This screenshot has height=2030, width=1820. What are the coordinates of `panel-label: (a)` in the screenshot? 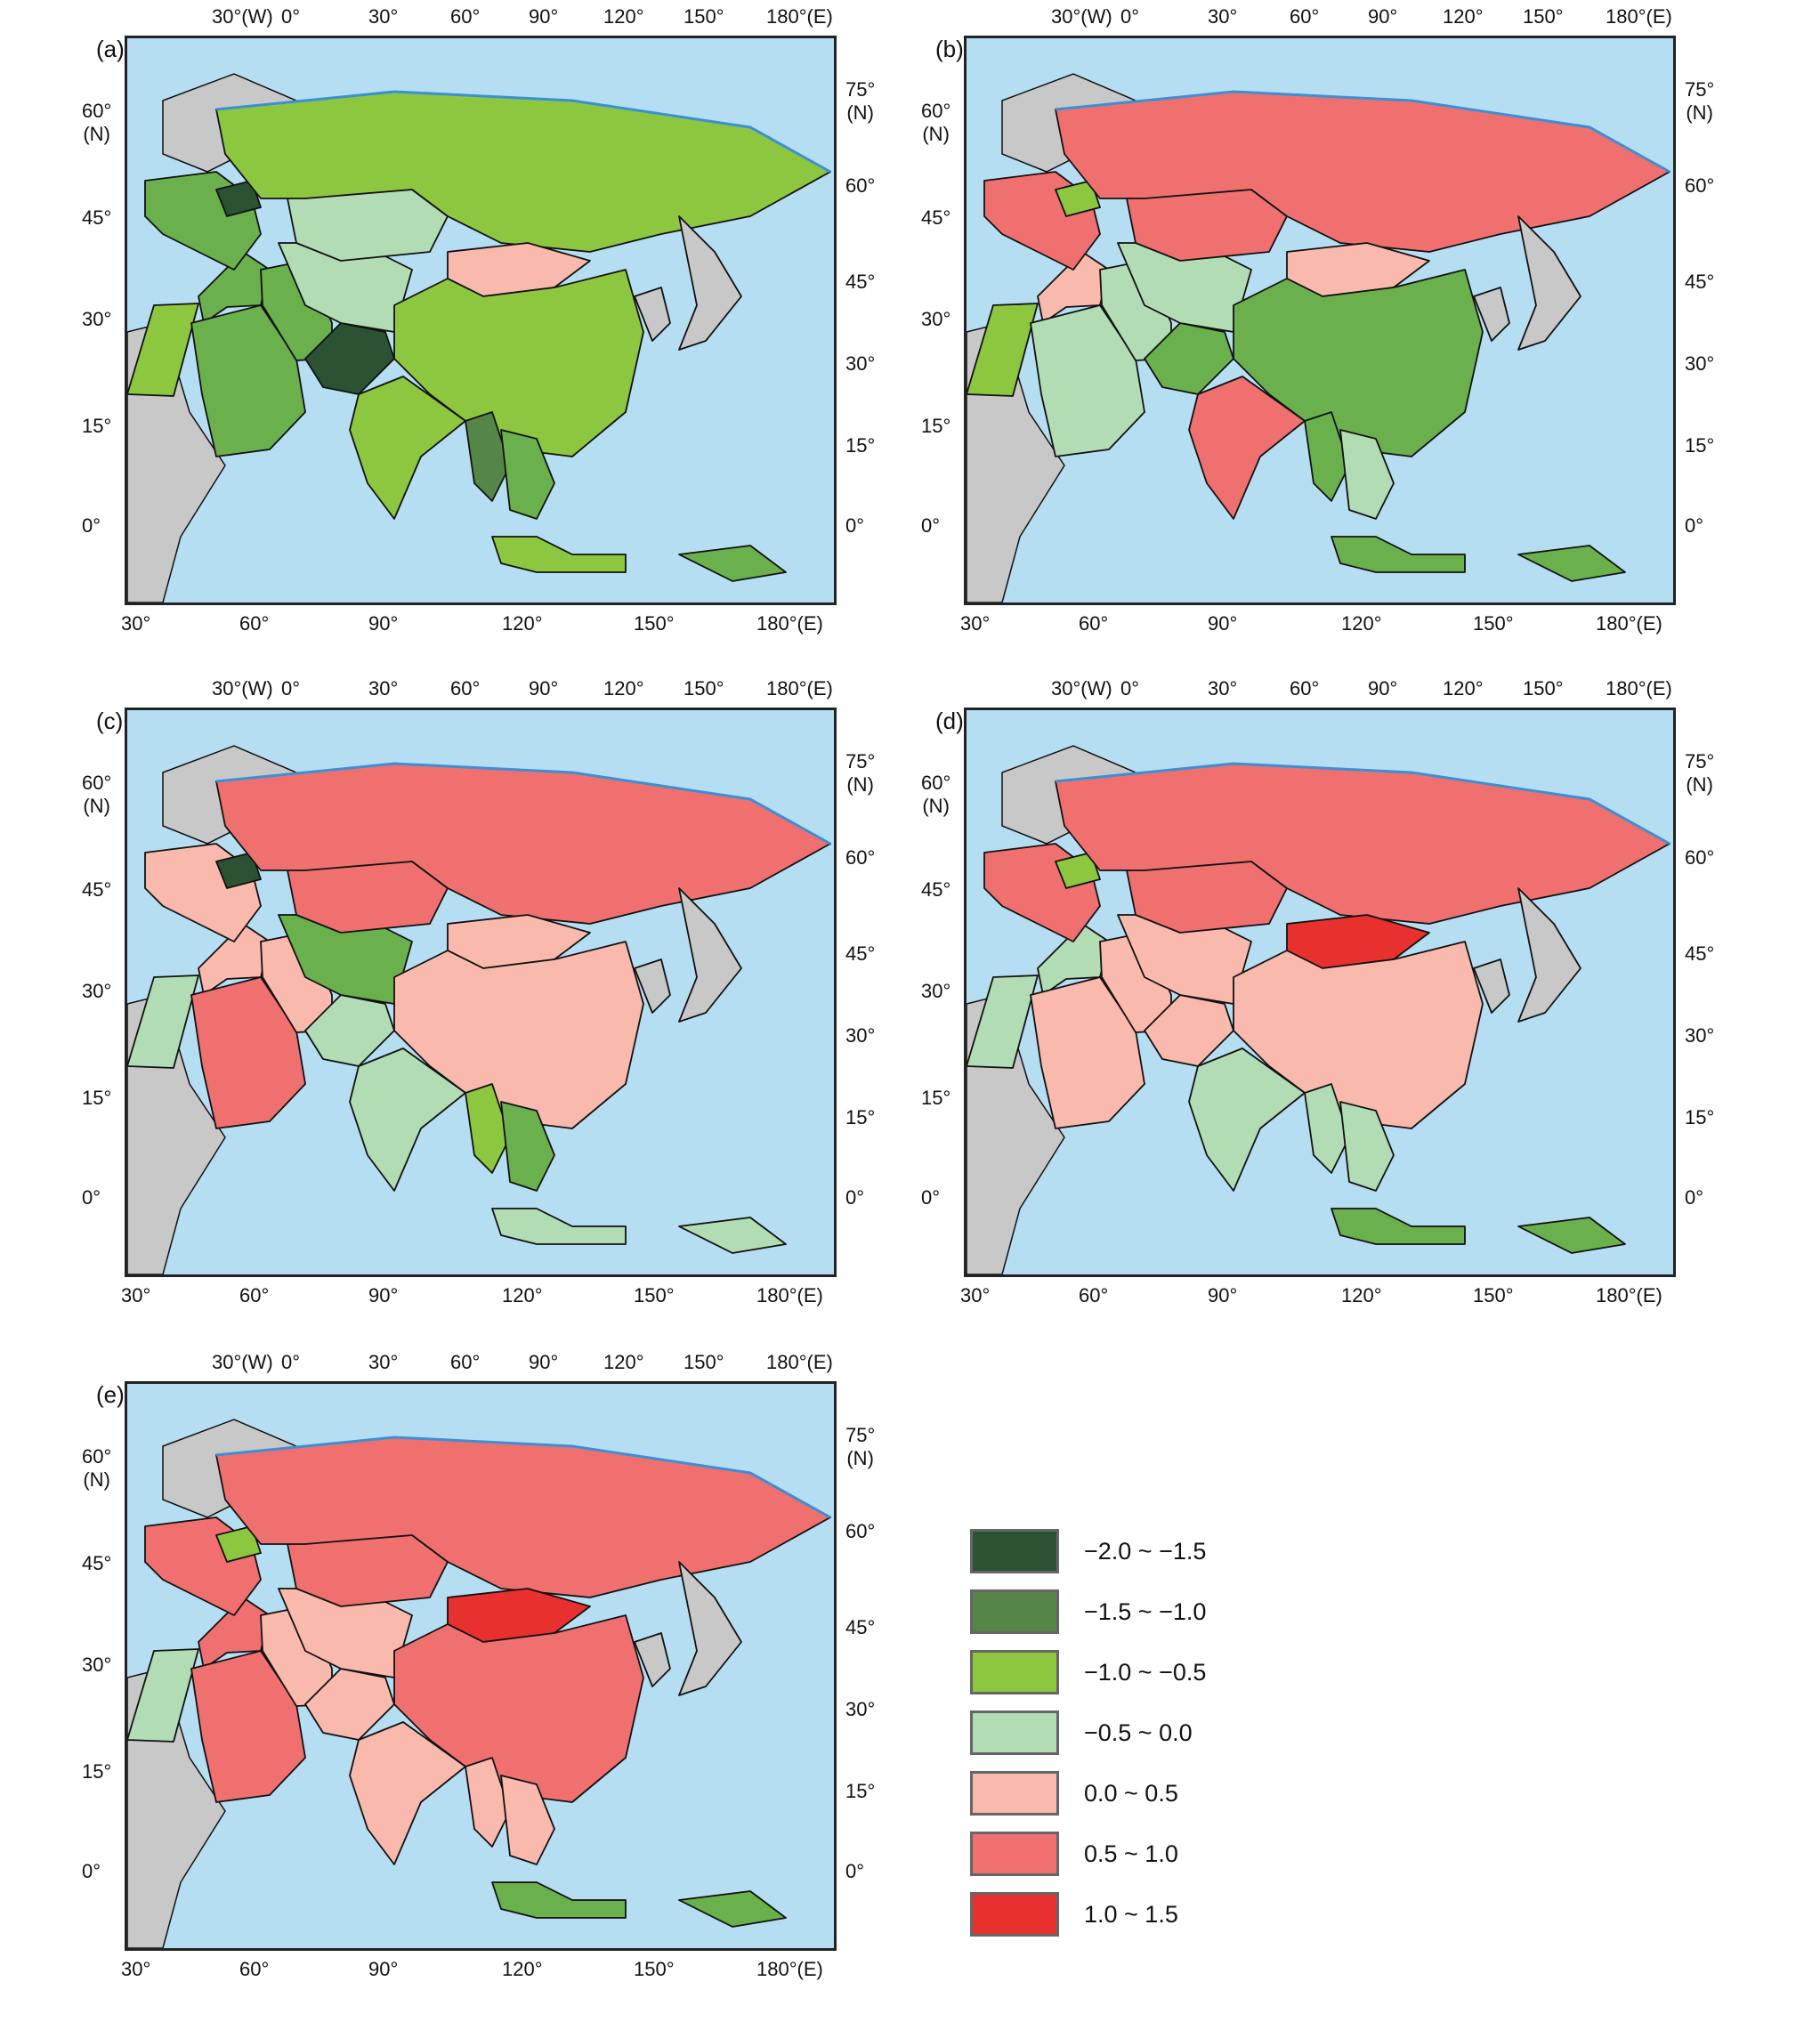 It's located at (110, 49).